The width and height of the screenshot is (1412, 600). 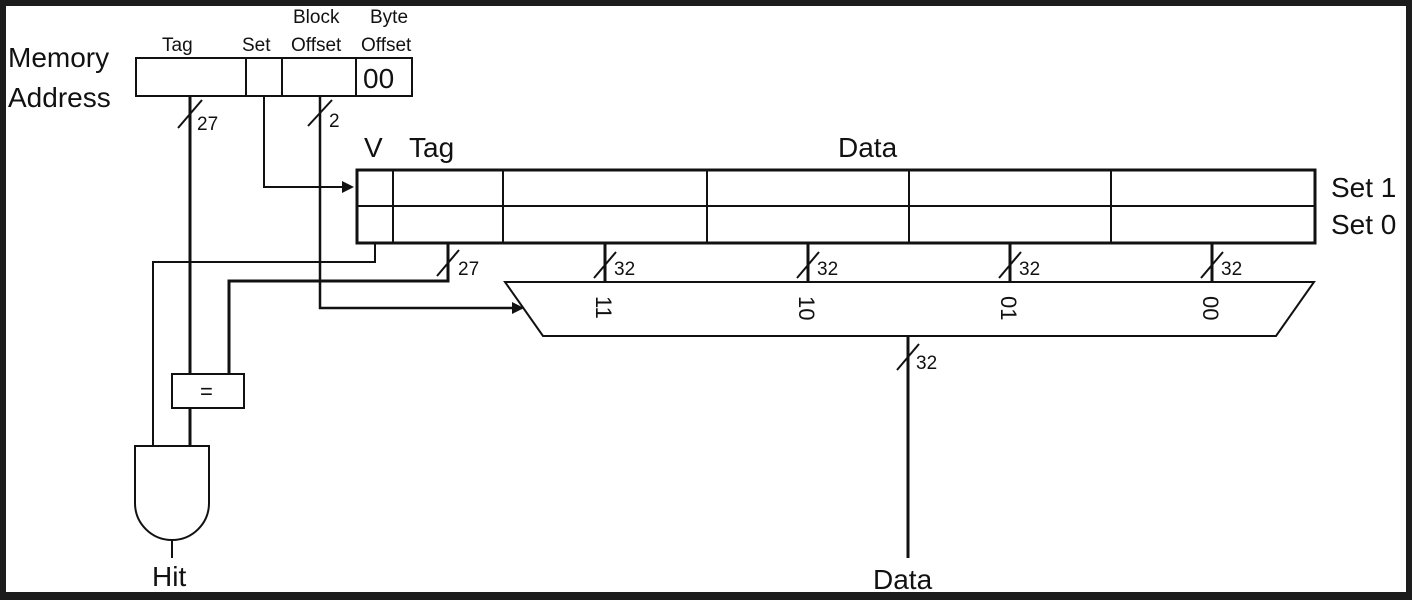 I want to click on cache-header-data: Data, so click(x=868, y=147).